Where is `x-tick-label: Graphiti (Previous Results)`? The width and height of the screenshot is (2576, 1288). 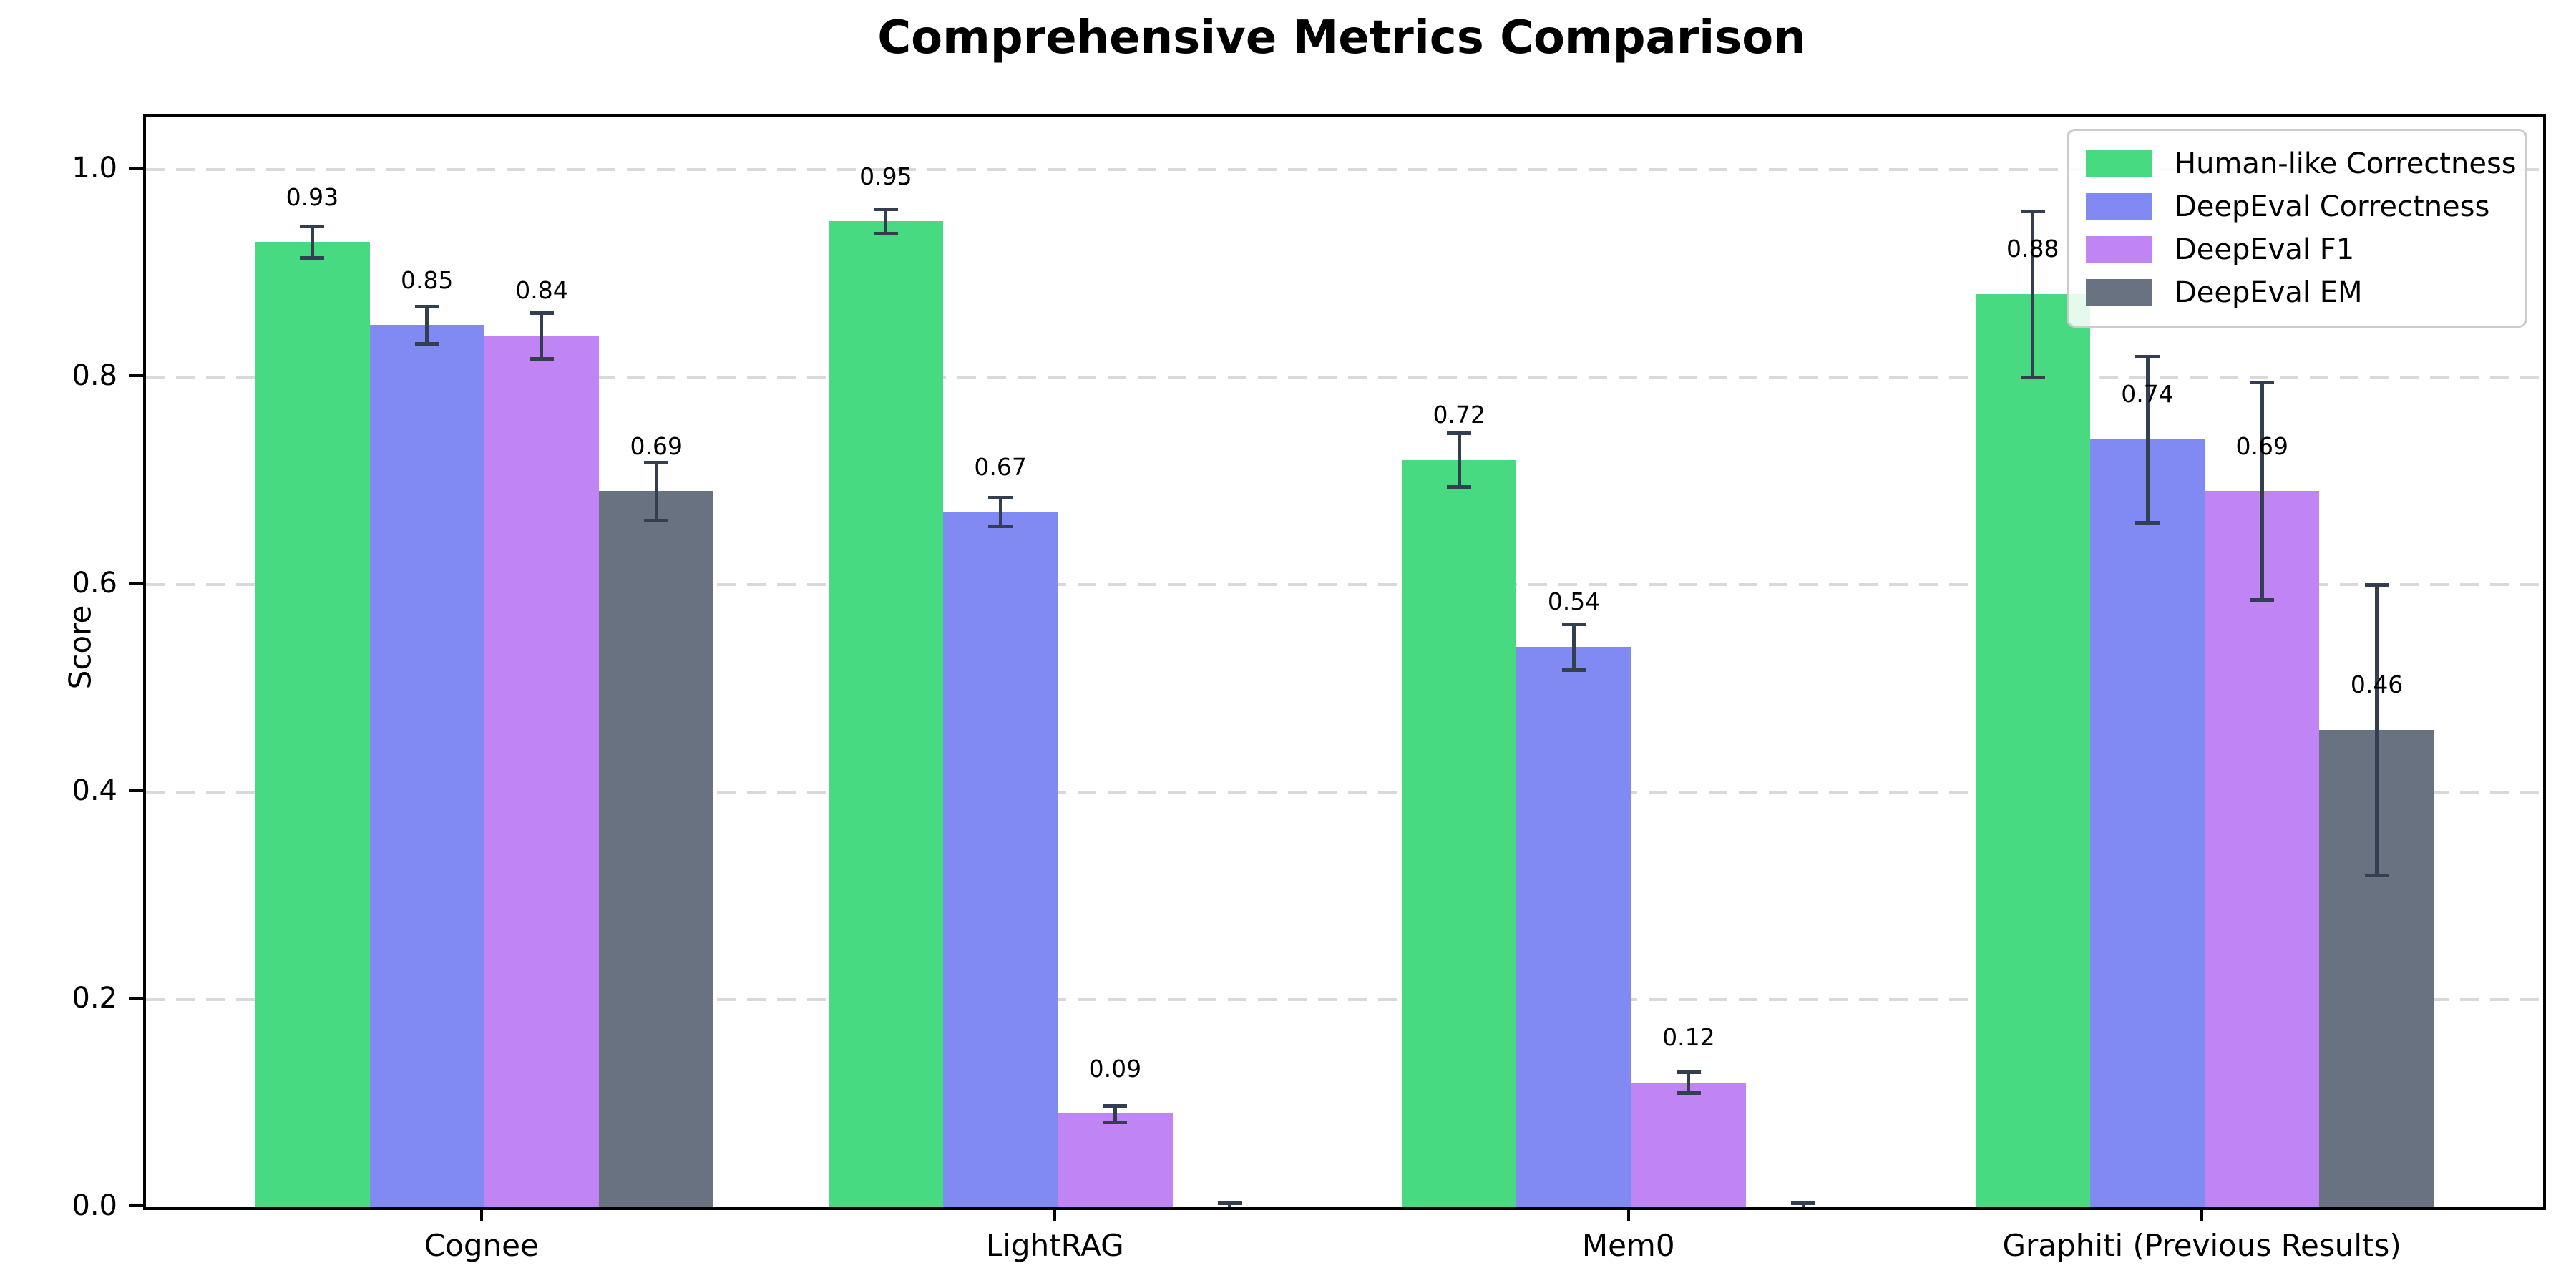 x-tick-label: Graphiti (Previous Results) is located at coordinates (2201, 1245).